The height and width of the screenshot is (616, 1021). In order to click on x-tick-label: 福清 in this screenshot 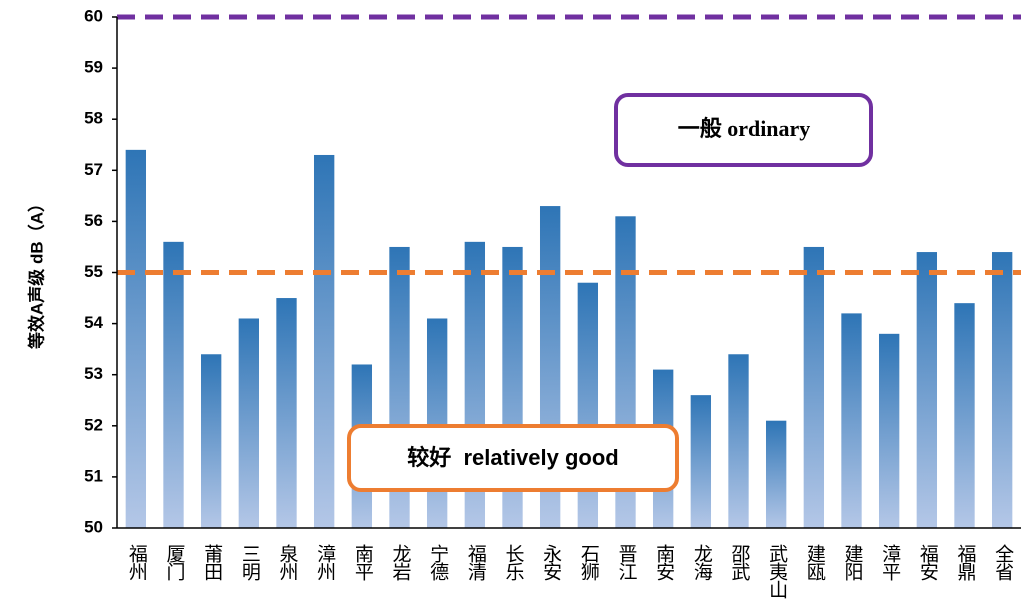, I will do `click(476, 562)`.